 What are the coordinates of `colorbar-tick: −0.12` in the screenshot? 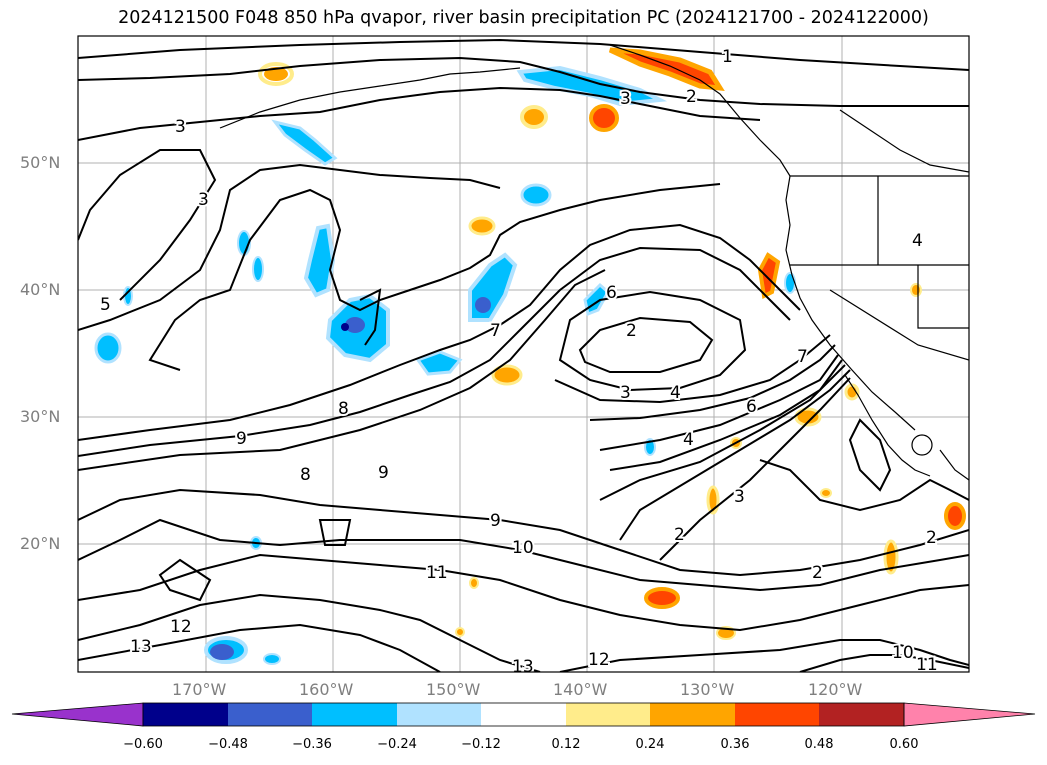 It's located at (481, 744).